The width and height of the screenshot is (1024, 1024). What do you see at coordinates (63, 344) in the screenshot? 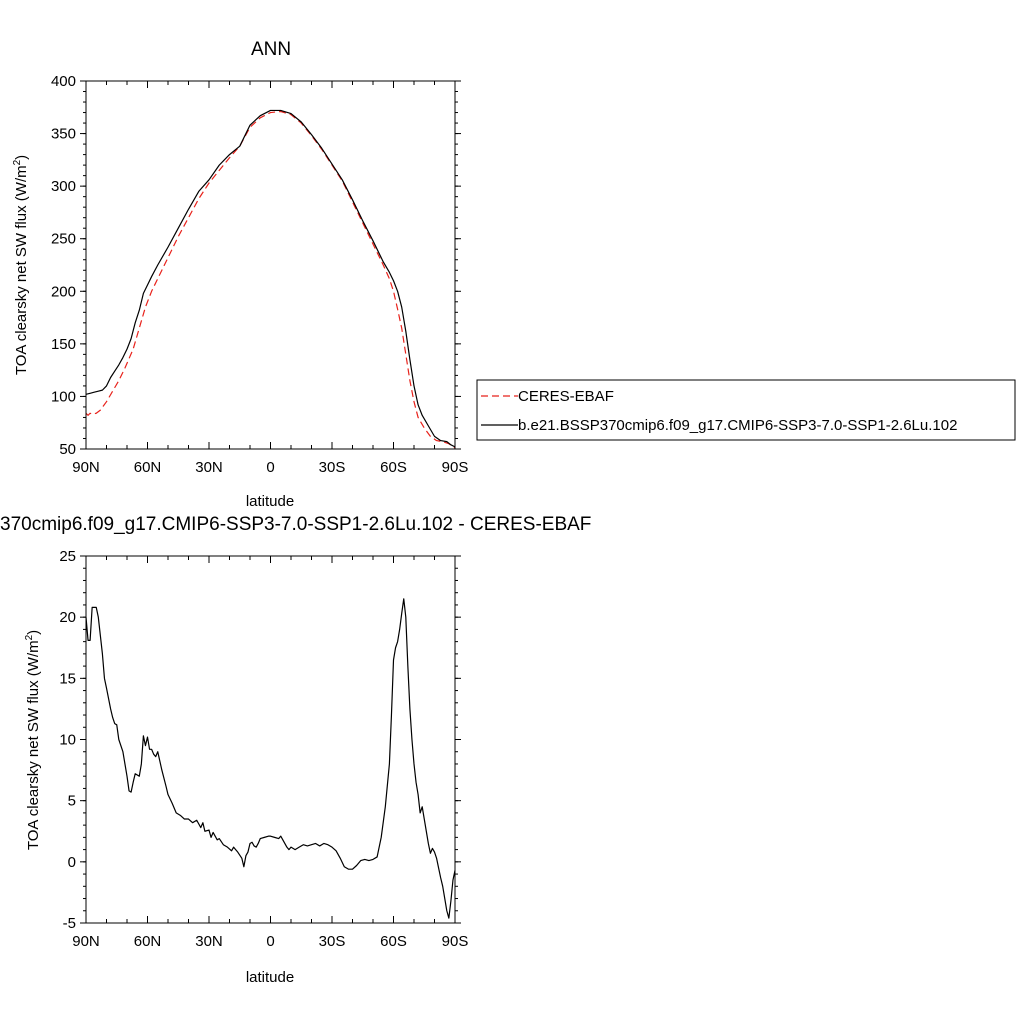
I see `top-ytick-label: 150` at bounding box center [63, 344].